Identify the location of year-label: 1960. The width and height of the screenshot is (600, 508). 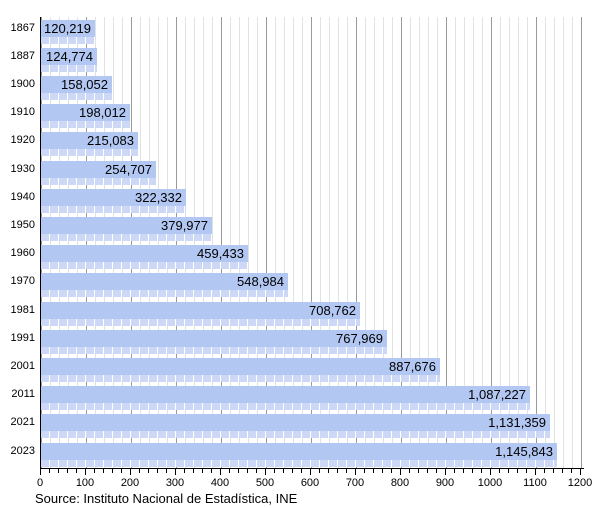
(22, 253).